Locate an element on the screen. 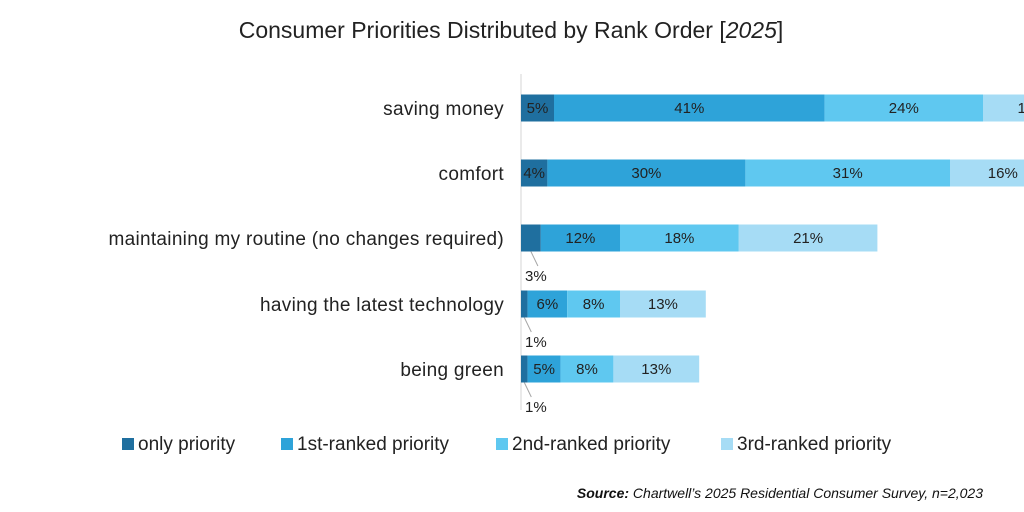 The height and width of the screenshot is (512, 1024). legend-item-1st-ranked-priority: 1st-ranked priority is located at coordinates (365, 444).